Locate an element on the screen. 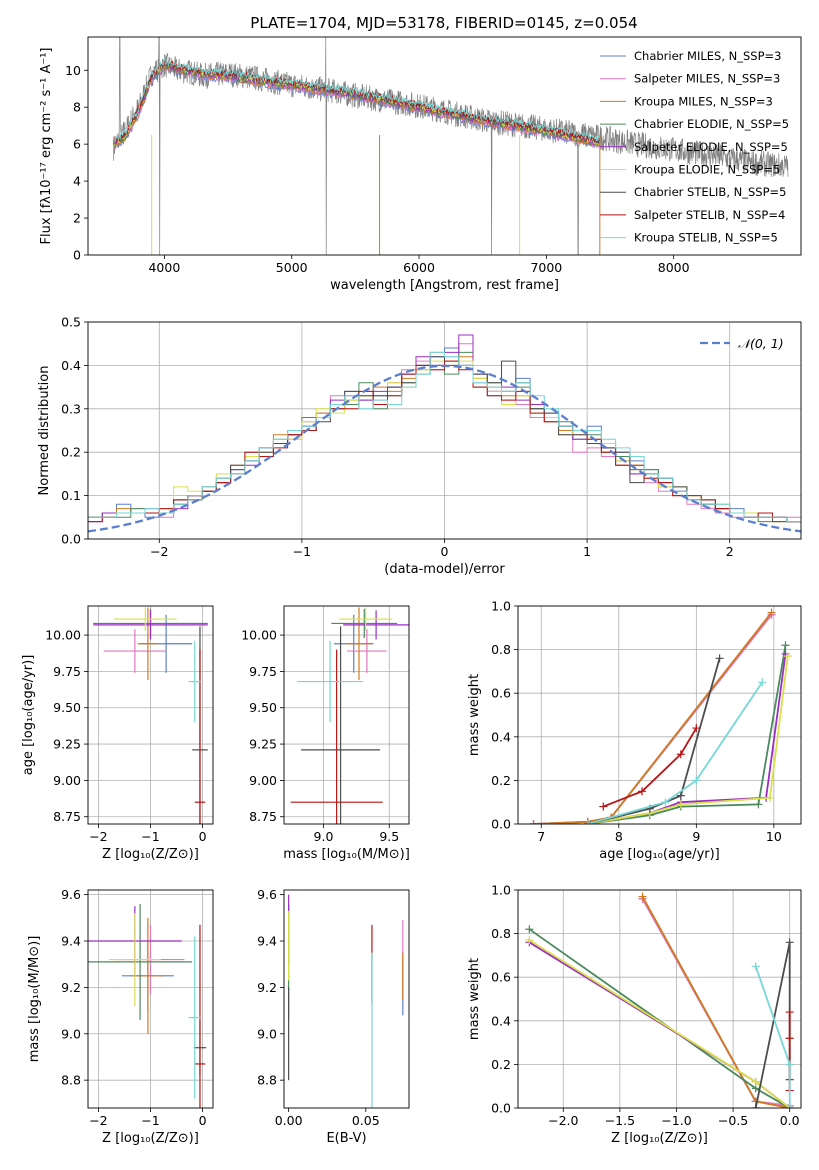  axes-frame is located at coordinates (346, 999).